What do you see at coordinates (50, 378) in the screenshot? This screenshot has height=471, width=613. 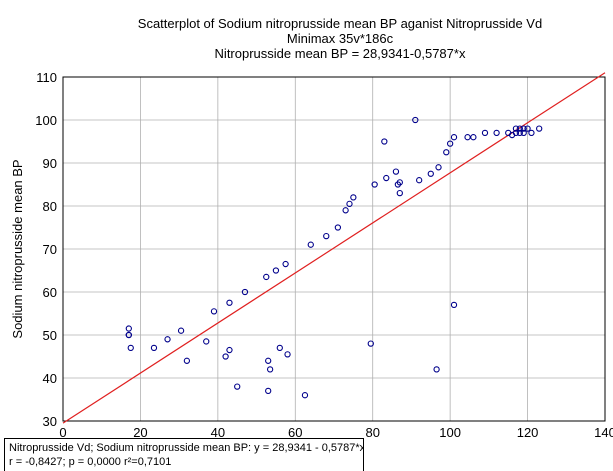 I see `y-tick-label-1: 40` at bounding box center [50, 378].